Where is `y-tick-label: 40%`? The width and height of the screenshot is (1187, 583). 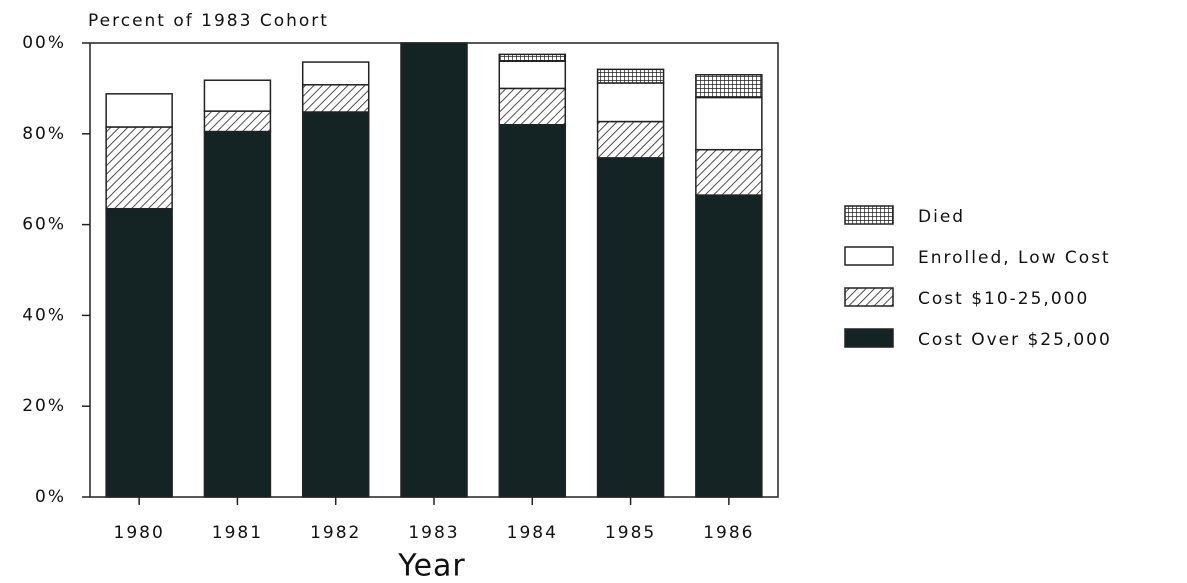
y-tick-label: 40% is located at coordinates (44, 315).